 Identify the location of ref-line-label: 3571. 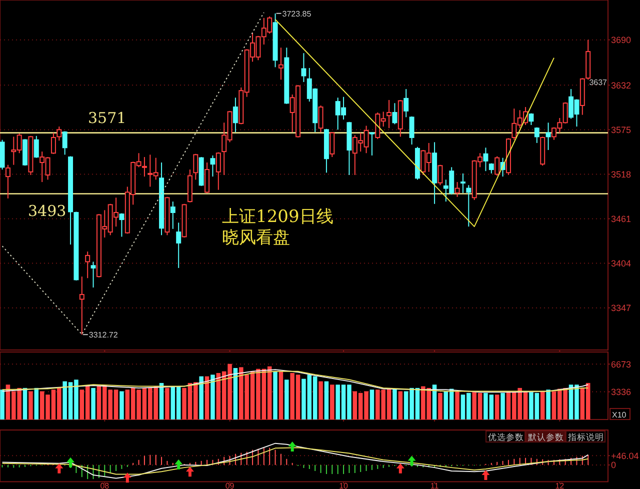
(107, 117).